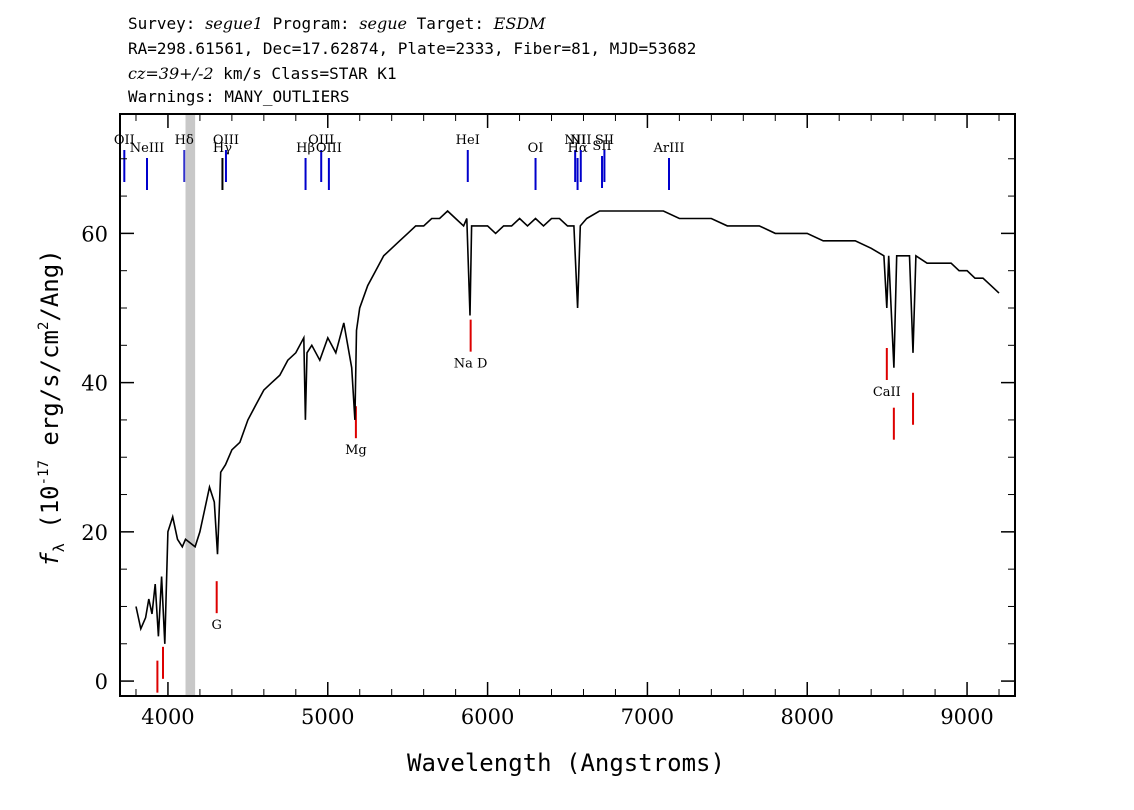 The image size is (1134, 810). Describe the element at coordinates (887, 392) in the screenshot. I see `absorption-line-label: CaII` at that location.